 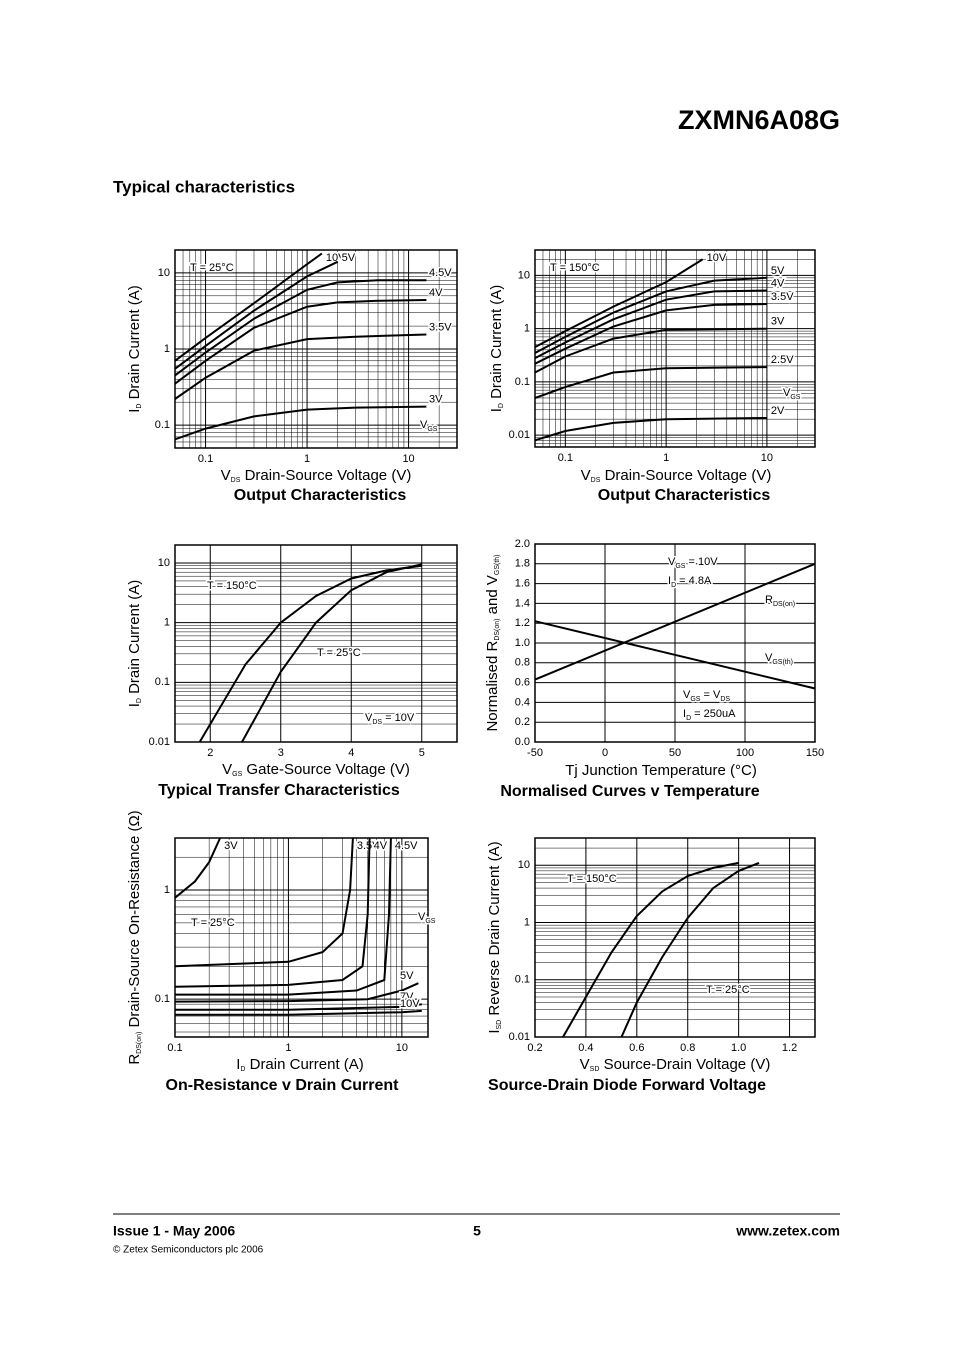 What do you see at coordinates (585, 1048) in the screenshot?
I see `x-tick-label: 0.4` at bounding box center [585, 1048].